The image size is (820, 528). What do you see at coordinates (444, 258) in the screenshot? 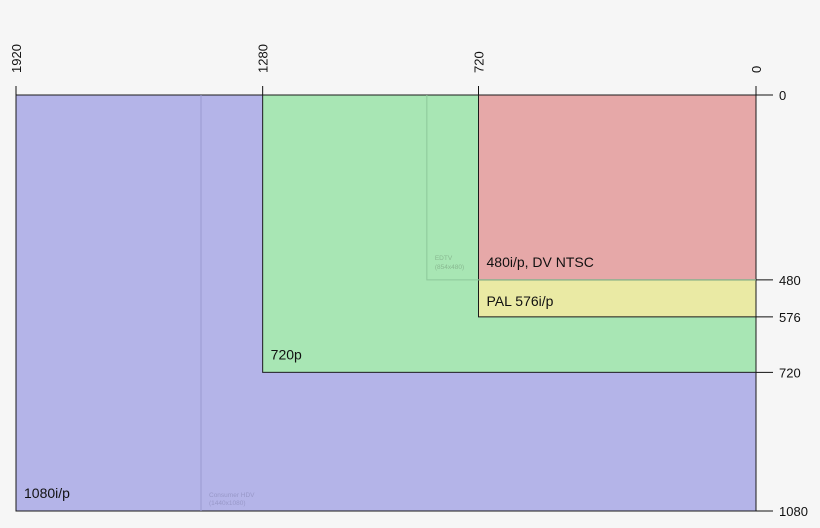
I see `format-label-edtv: EDTV` at bounding box center [444, 258].